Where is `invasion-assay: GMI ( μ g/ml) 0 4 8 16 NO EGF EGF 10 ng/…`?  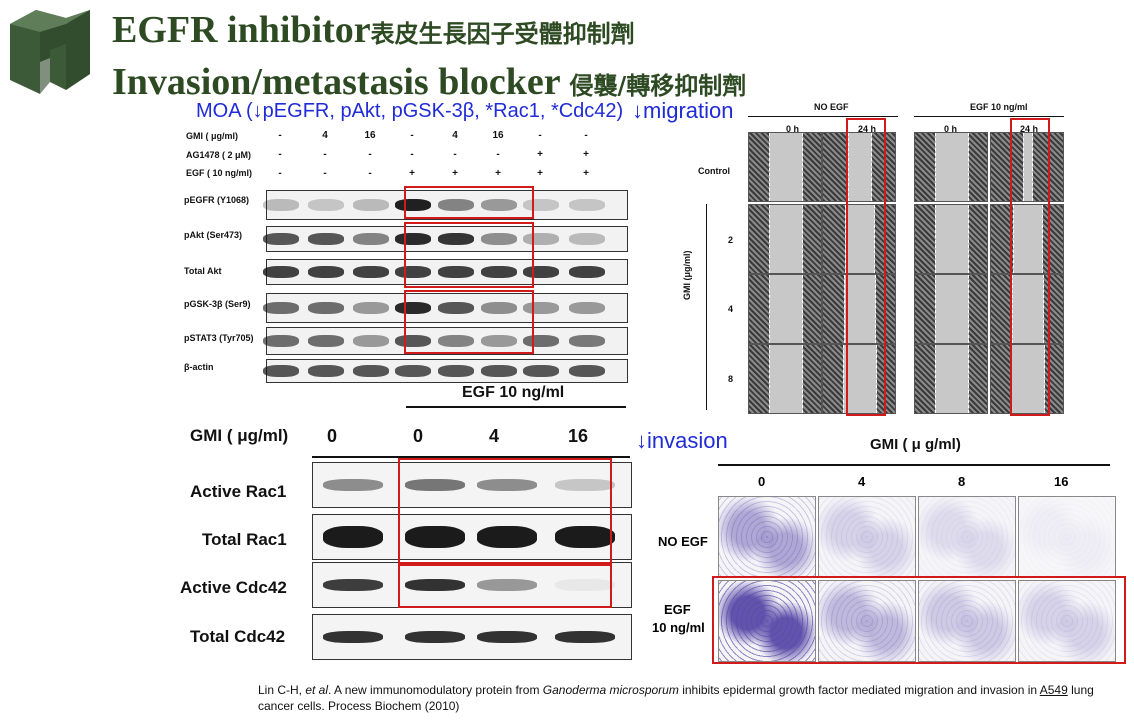 invasion-assay: GMI ( μ g/ml) 0 4 8 16 NO EGF EGF 10 ng/… is located at coordinates (887, 550).